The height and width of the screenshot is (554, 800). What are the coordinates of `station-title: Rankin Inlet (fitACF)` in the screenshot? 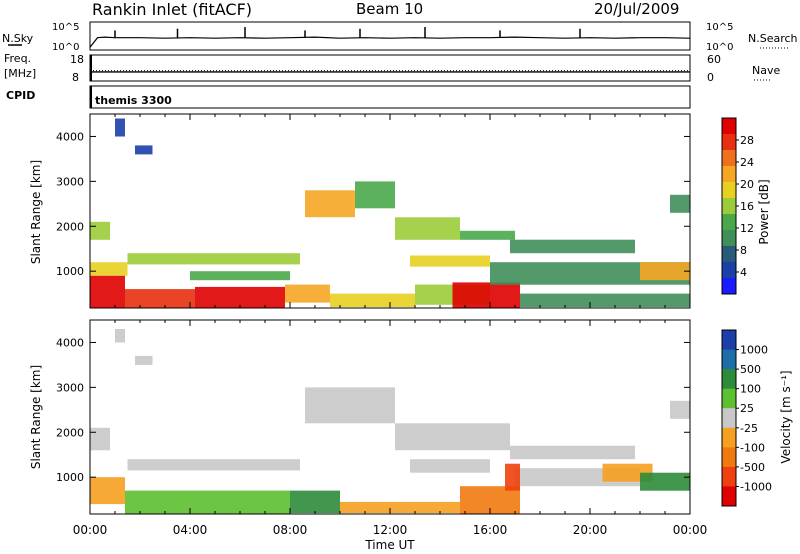 It's located at (172, 9).